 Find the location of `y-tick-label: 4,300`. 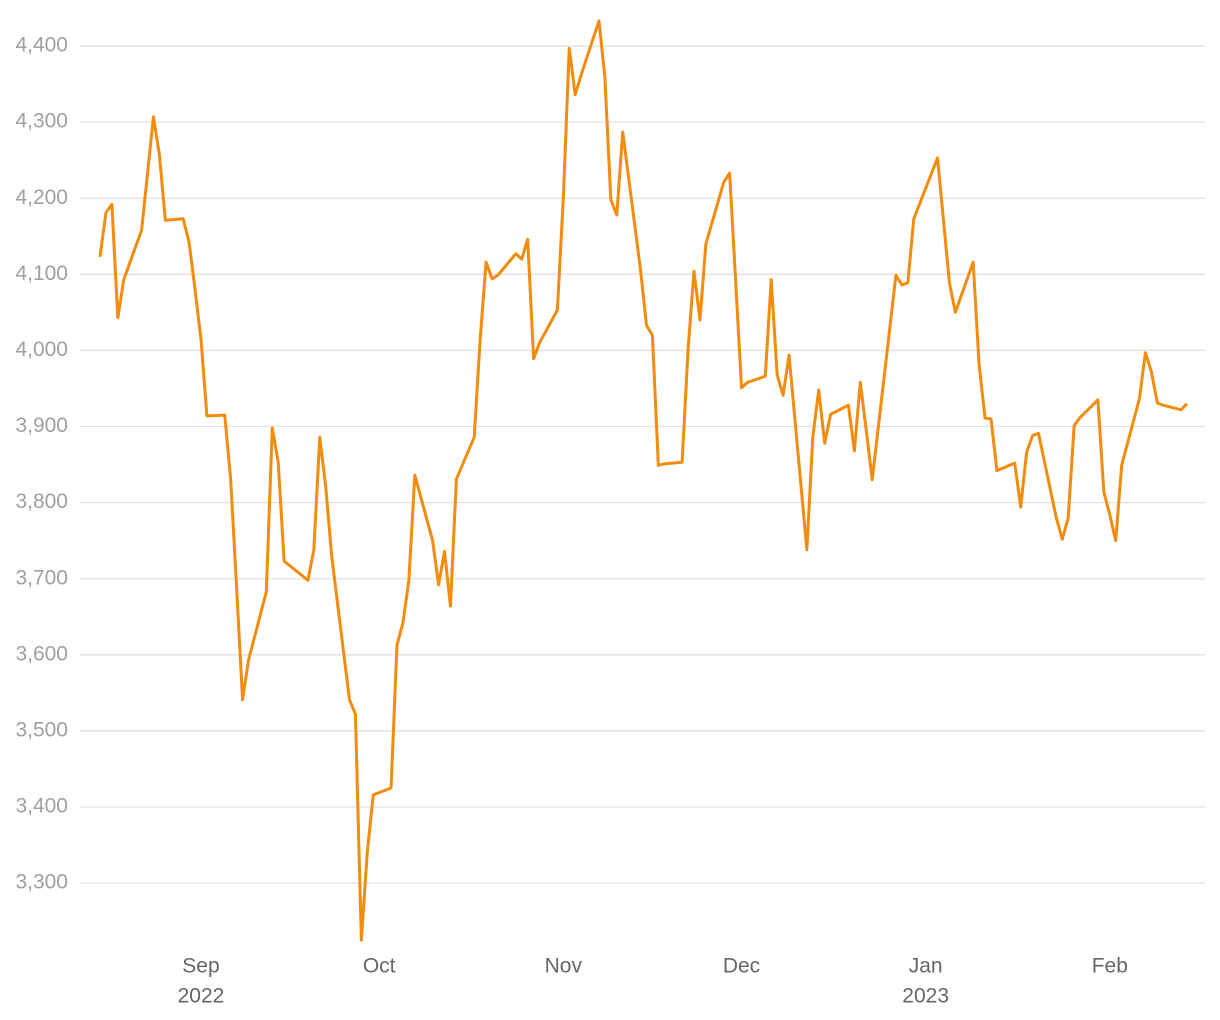

y-tick-label: 4,300 is located at coordinates (41, 121).